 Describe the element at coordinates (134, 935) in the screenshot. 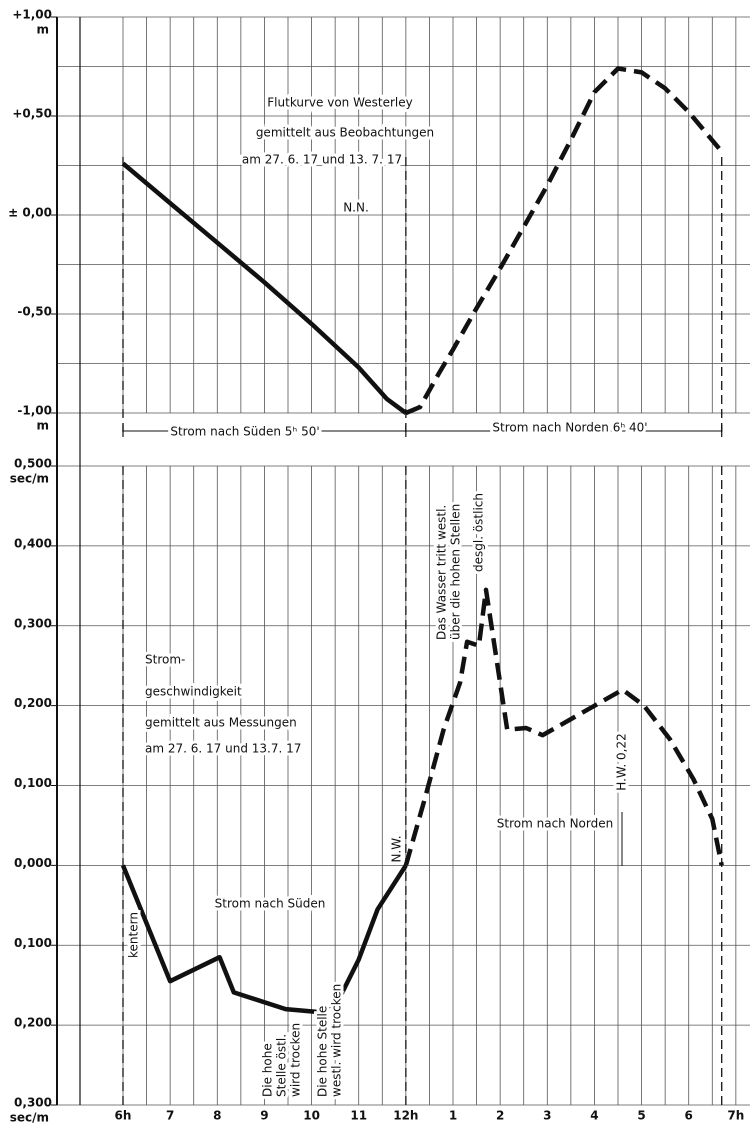

I see `annotation: kentern` at that location.